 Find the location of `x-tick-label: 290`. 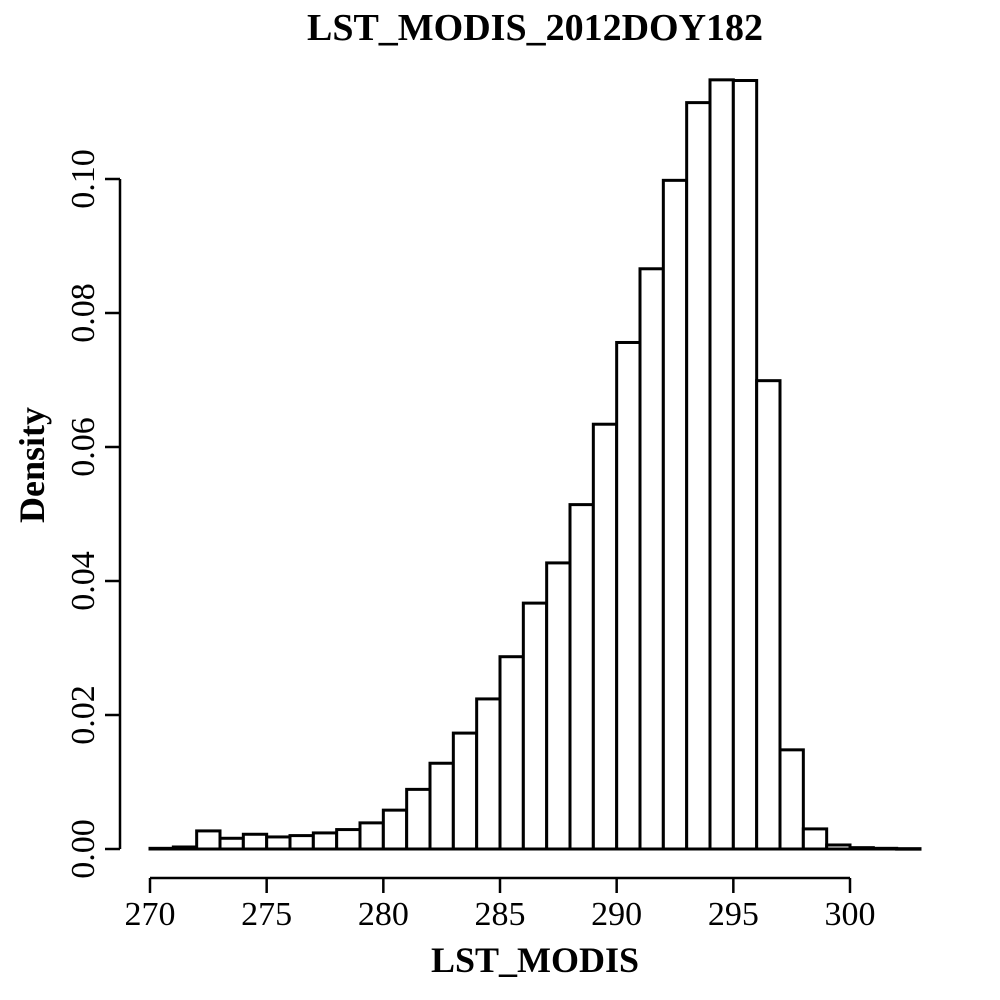

x-tick-label: 290 is located at coordinates (616, 914).